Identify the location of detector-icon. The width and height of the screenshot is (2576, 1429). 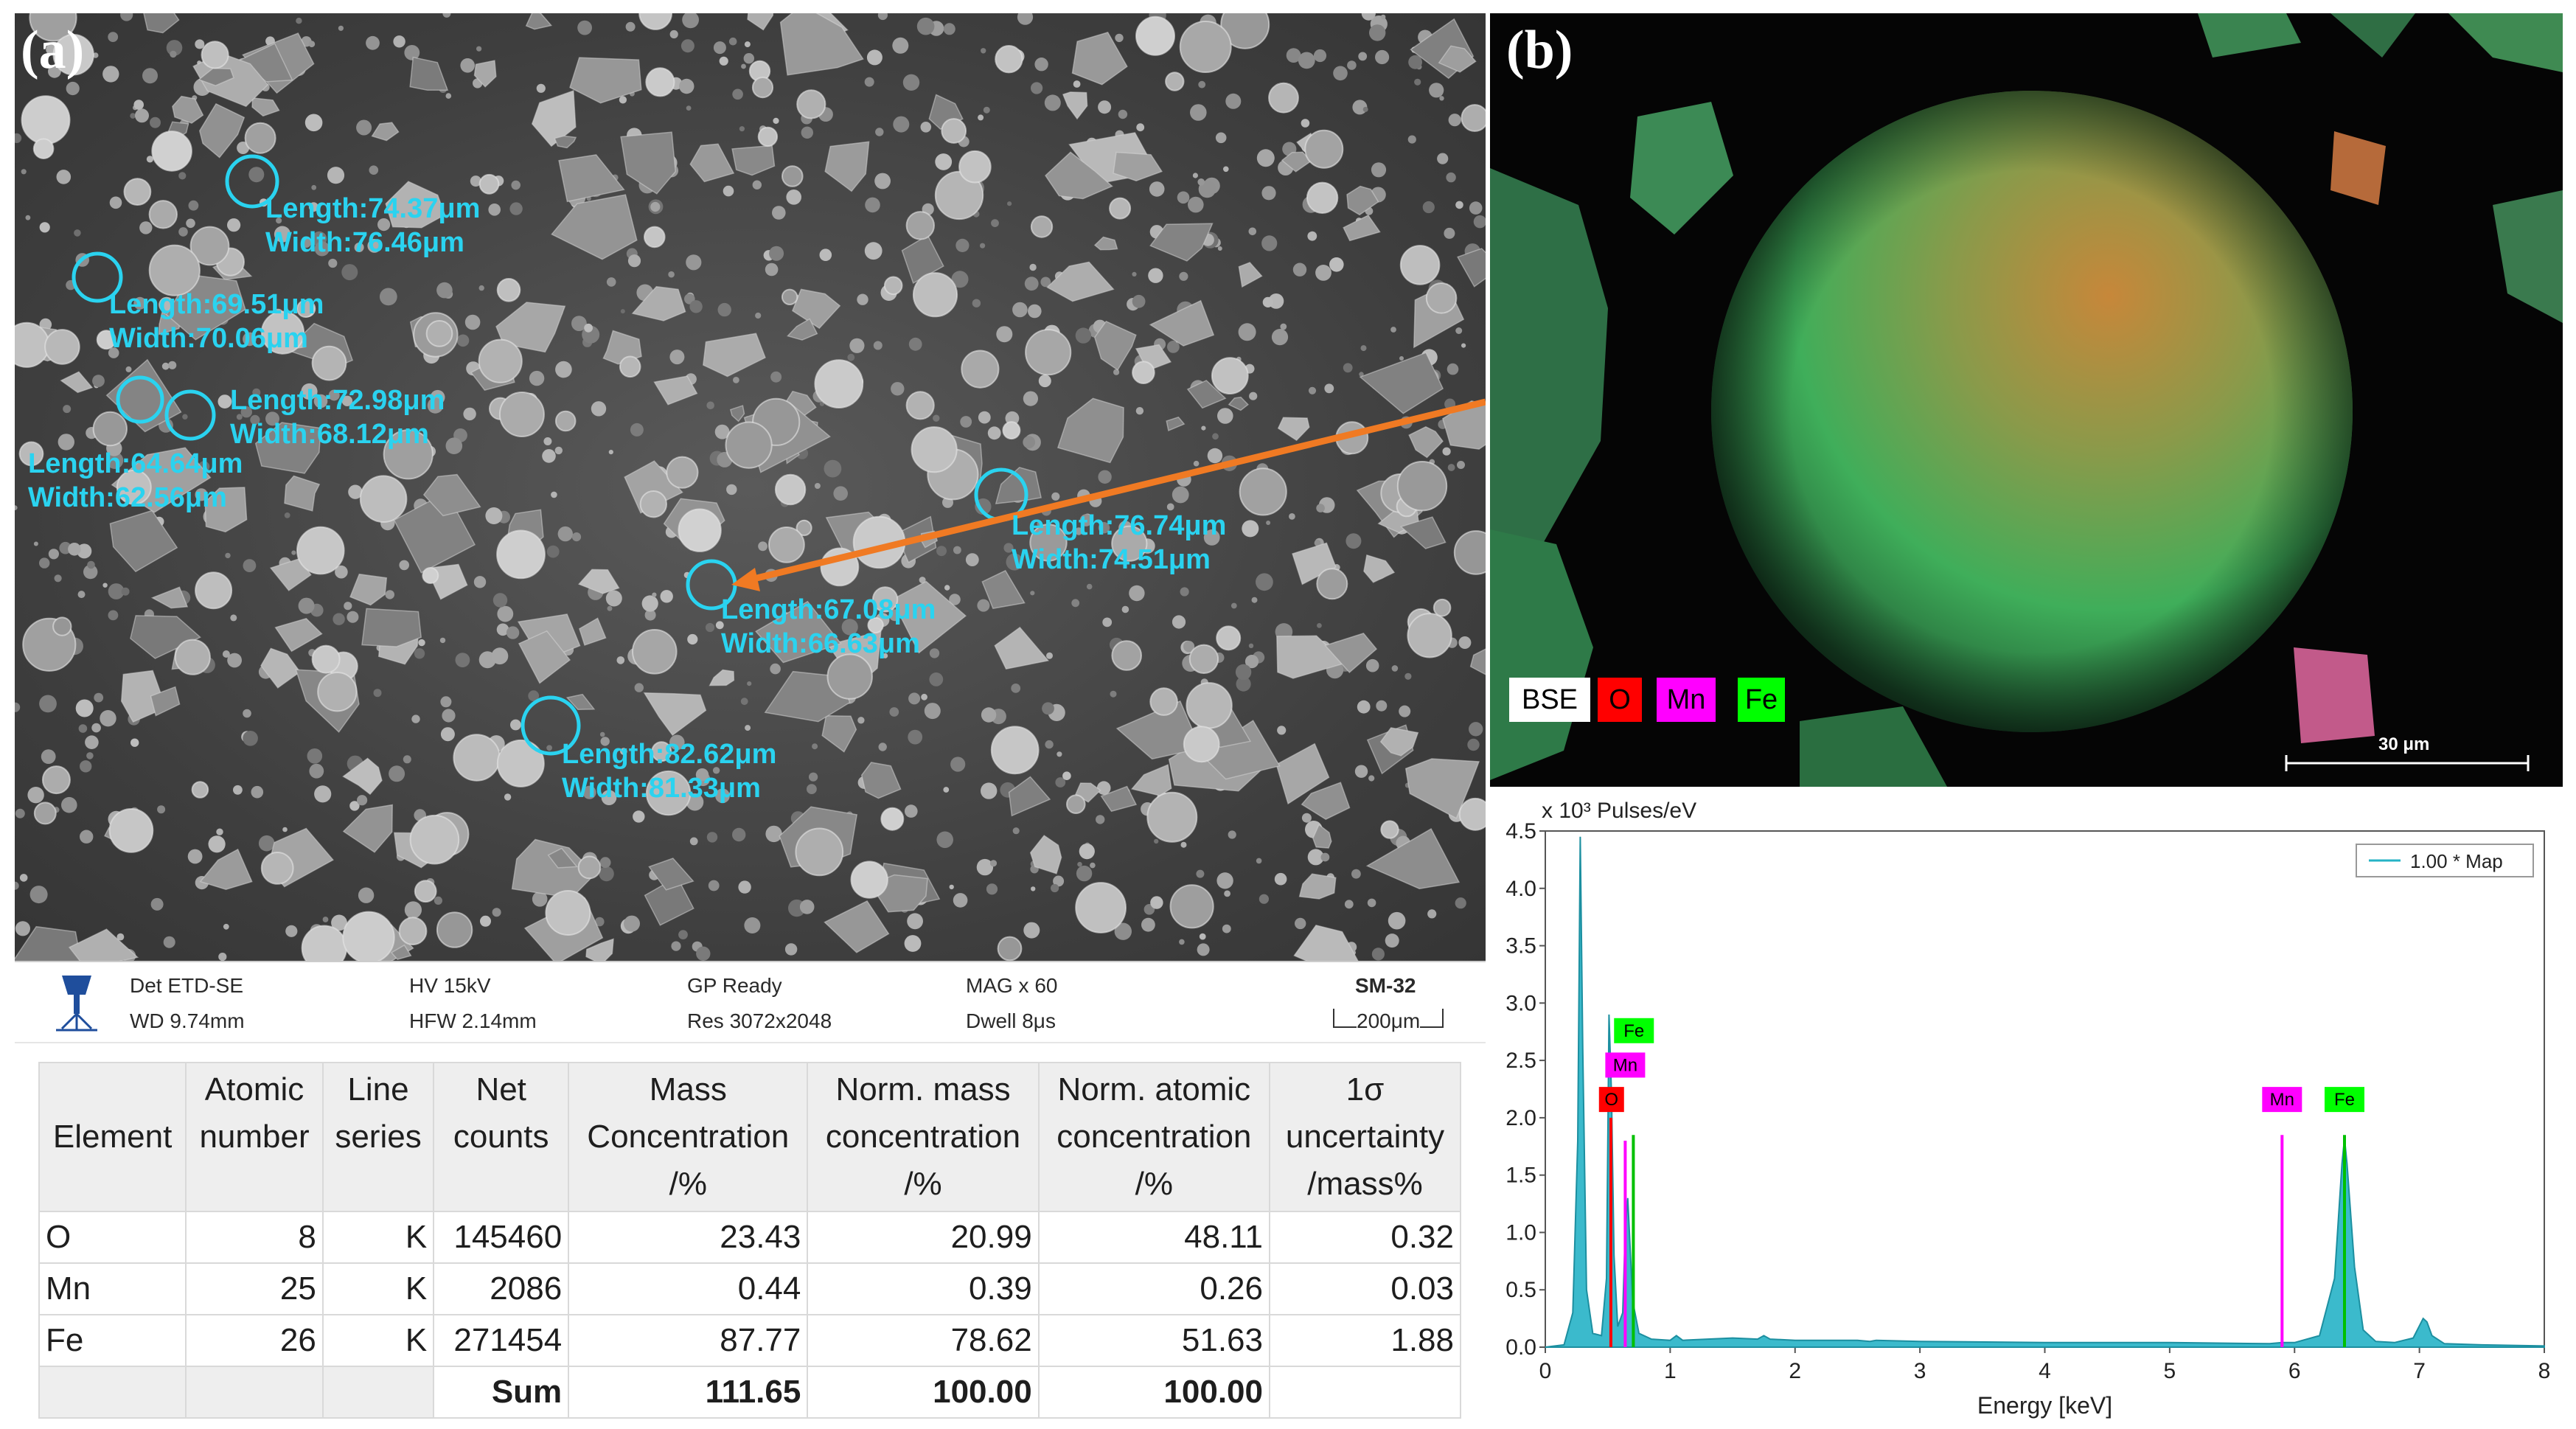
(76, 1004).